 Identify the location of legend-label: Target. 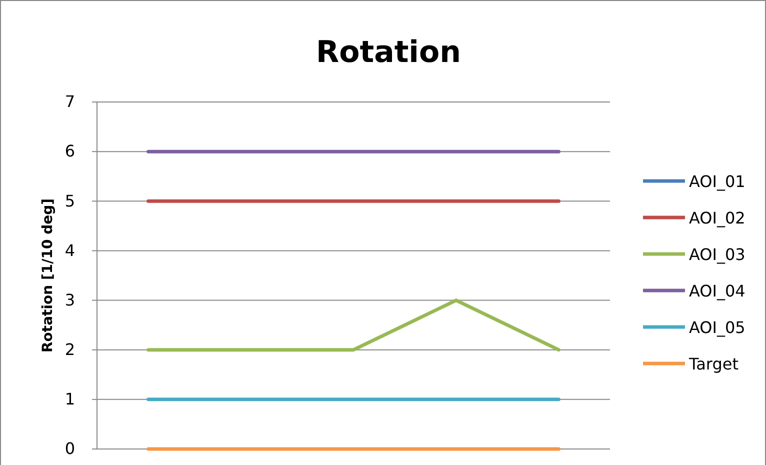
(713, 364).